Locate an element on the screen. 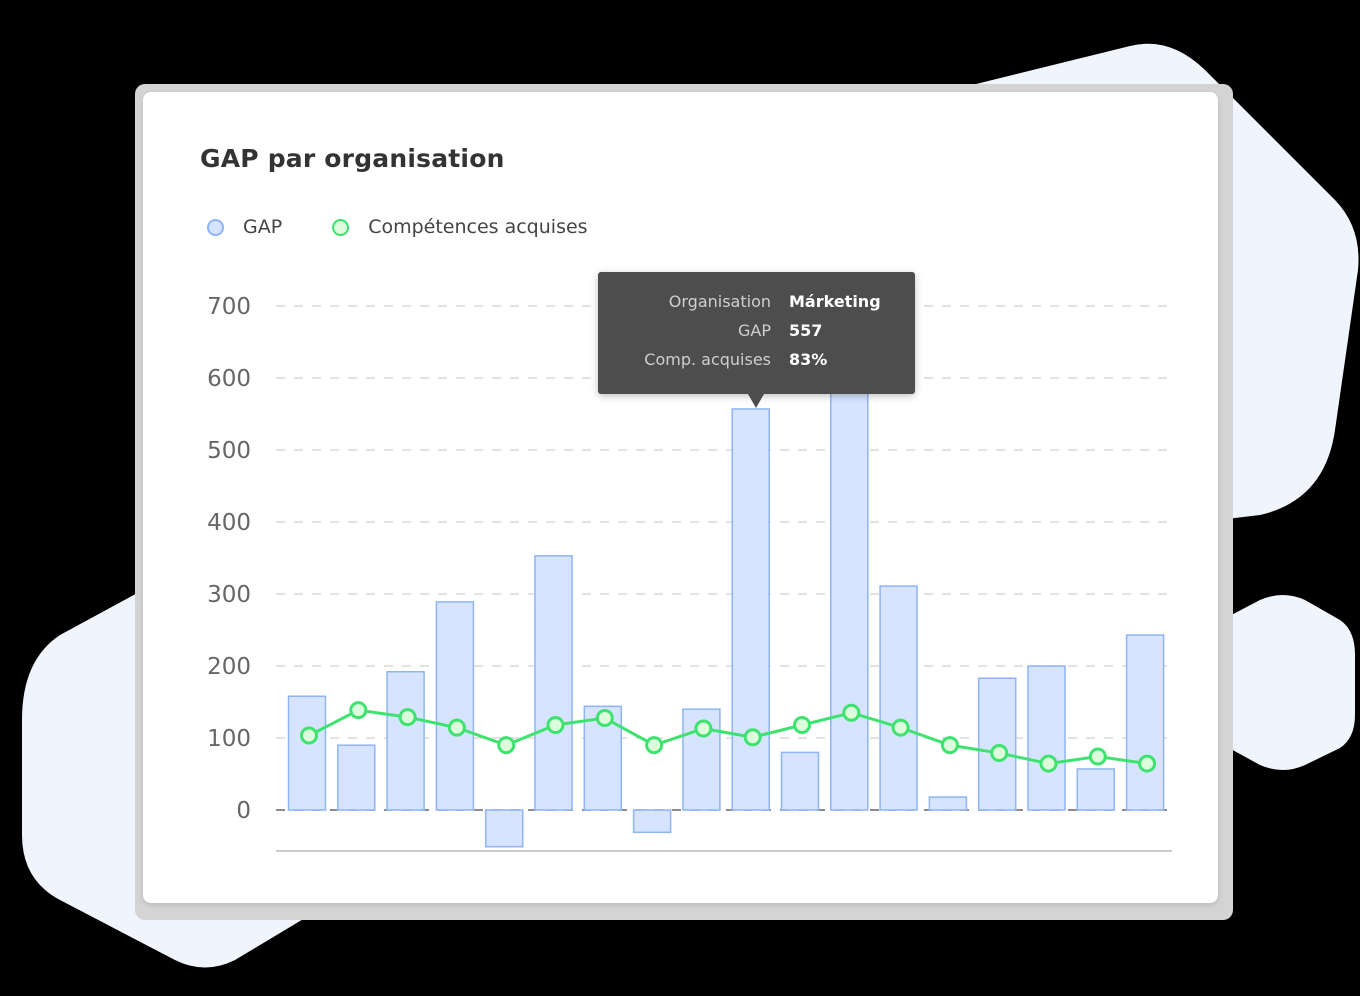 Image resolution: width=1360 pixels, height=996 pixels. legend-gap-marker-icon is located at coordinates (215, 227).